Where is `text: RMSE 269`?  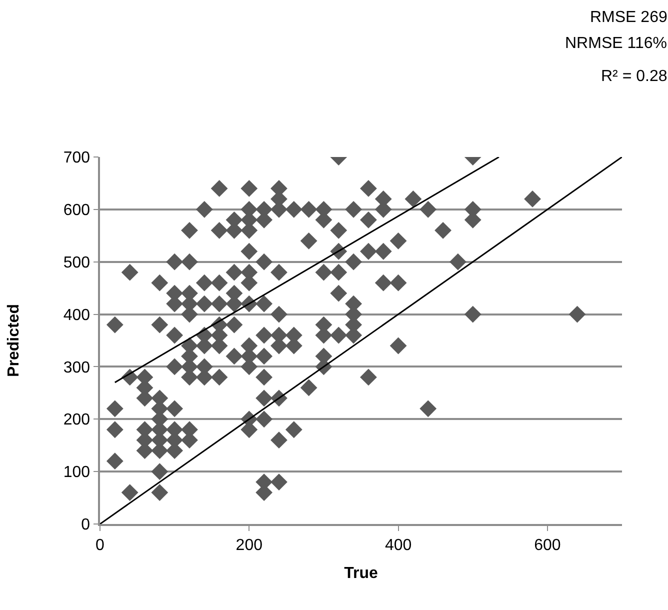 text: RMSE 269 is located at coordinates (629, 17).